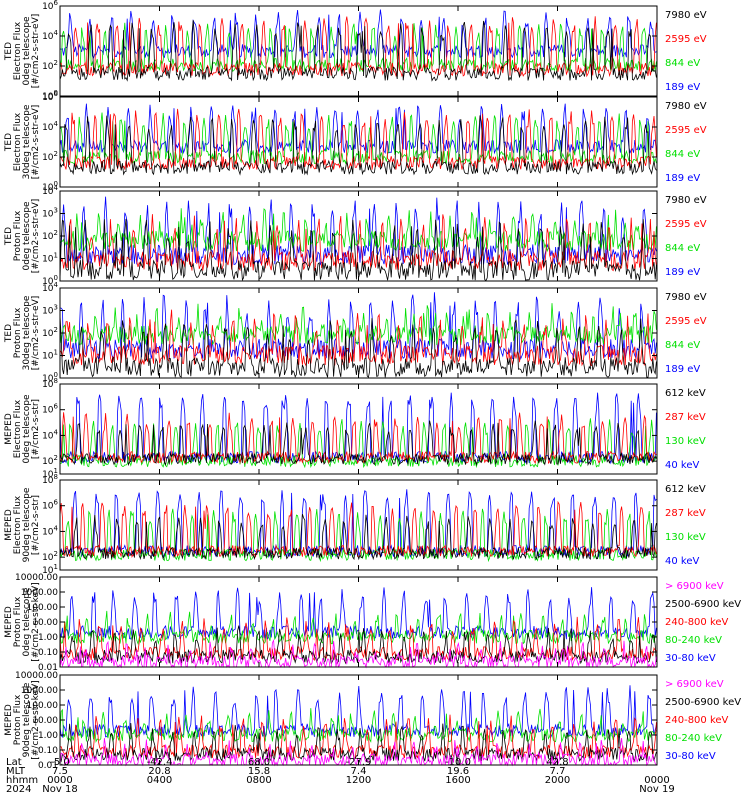 The image size is (750, 800). Describe the element at coordinates (43, 706) in the screenshot. I see `y-tick-label: 100.00` at that location.